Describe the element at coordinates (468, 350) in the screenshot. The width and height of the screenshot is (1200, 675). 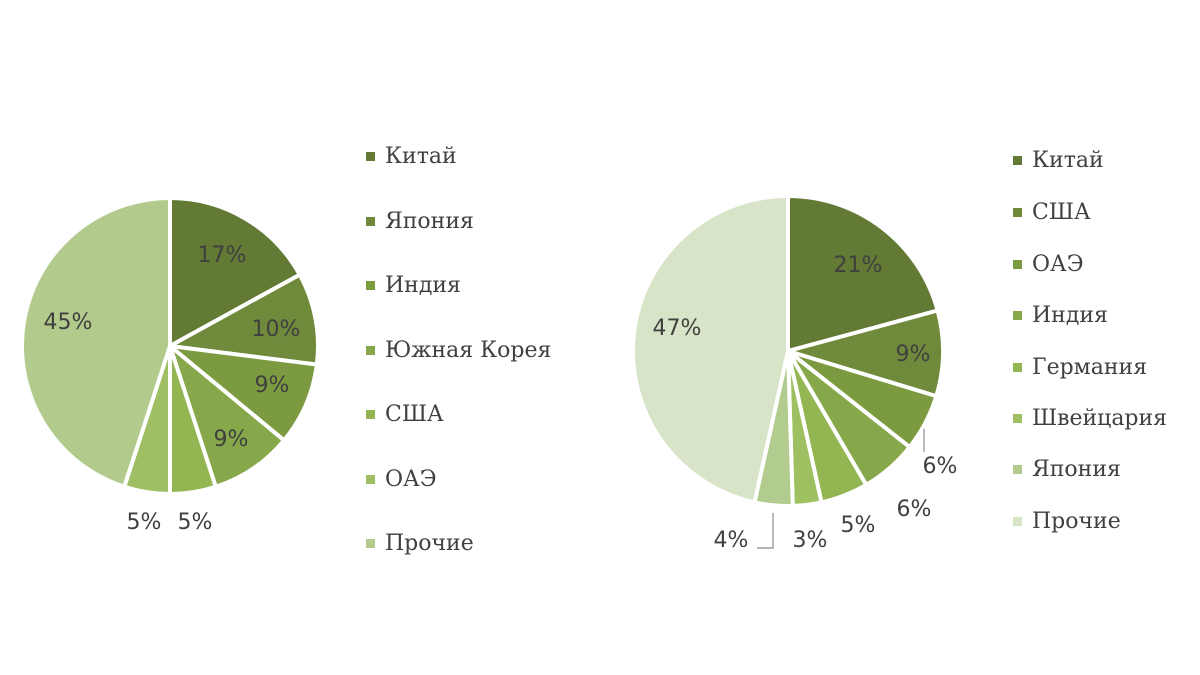
I see `legend-label: Южная Корея` at that location.